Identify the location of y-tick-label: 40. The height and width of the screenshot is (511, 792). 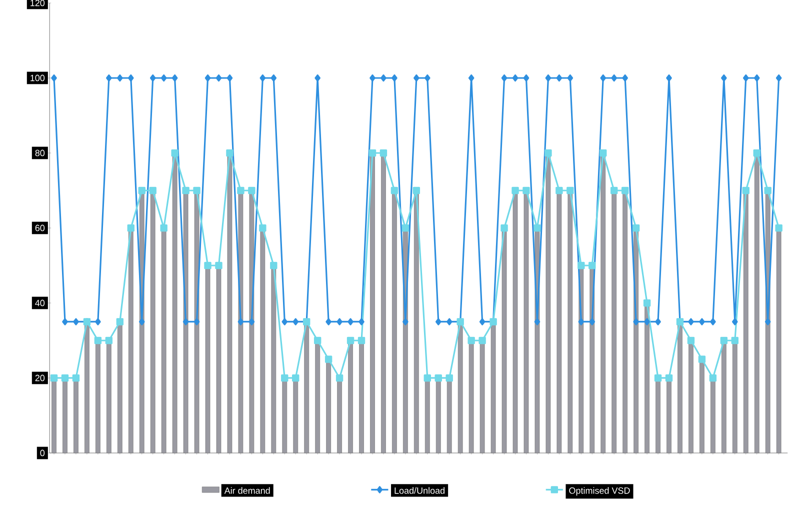
(40, 303).